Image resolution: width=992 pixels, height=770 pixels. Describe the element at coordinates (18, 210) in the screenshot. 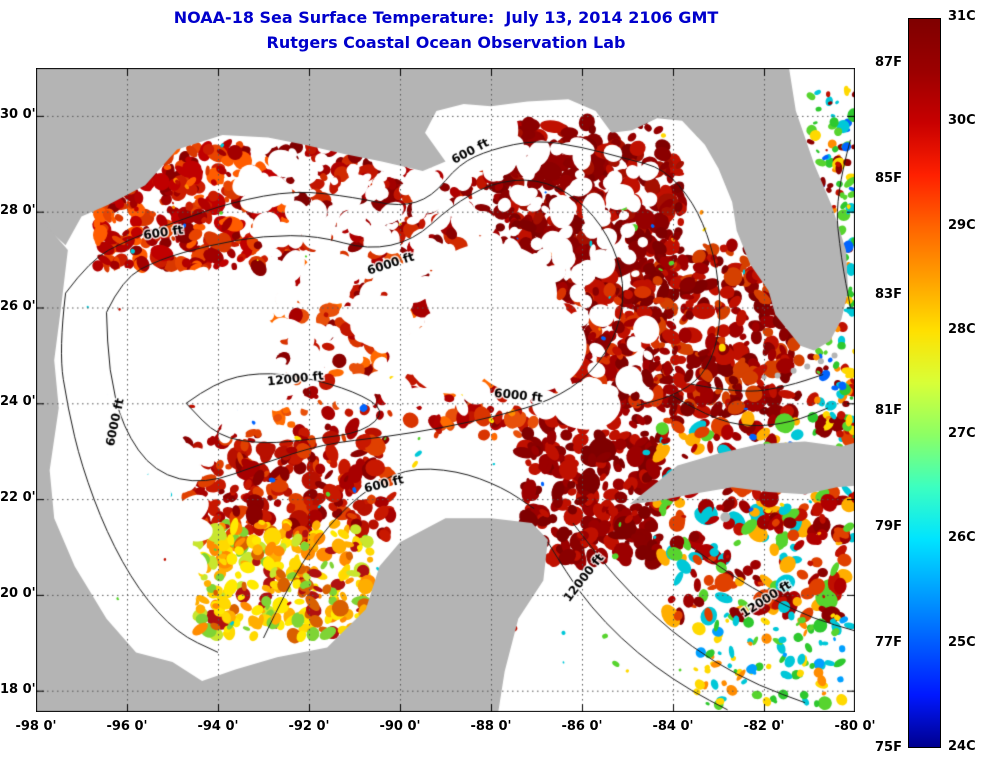

I see `y-tick-label: 28 0'` at that location.